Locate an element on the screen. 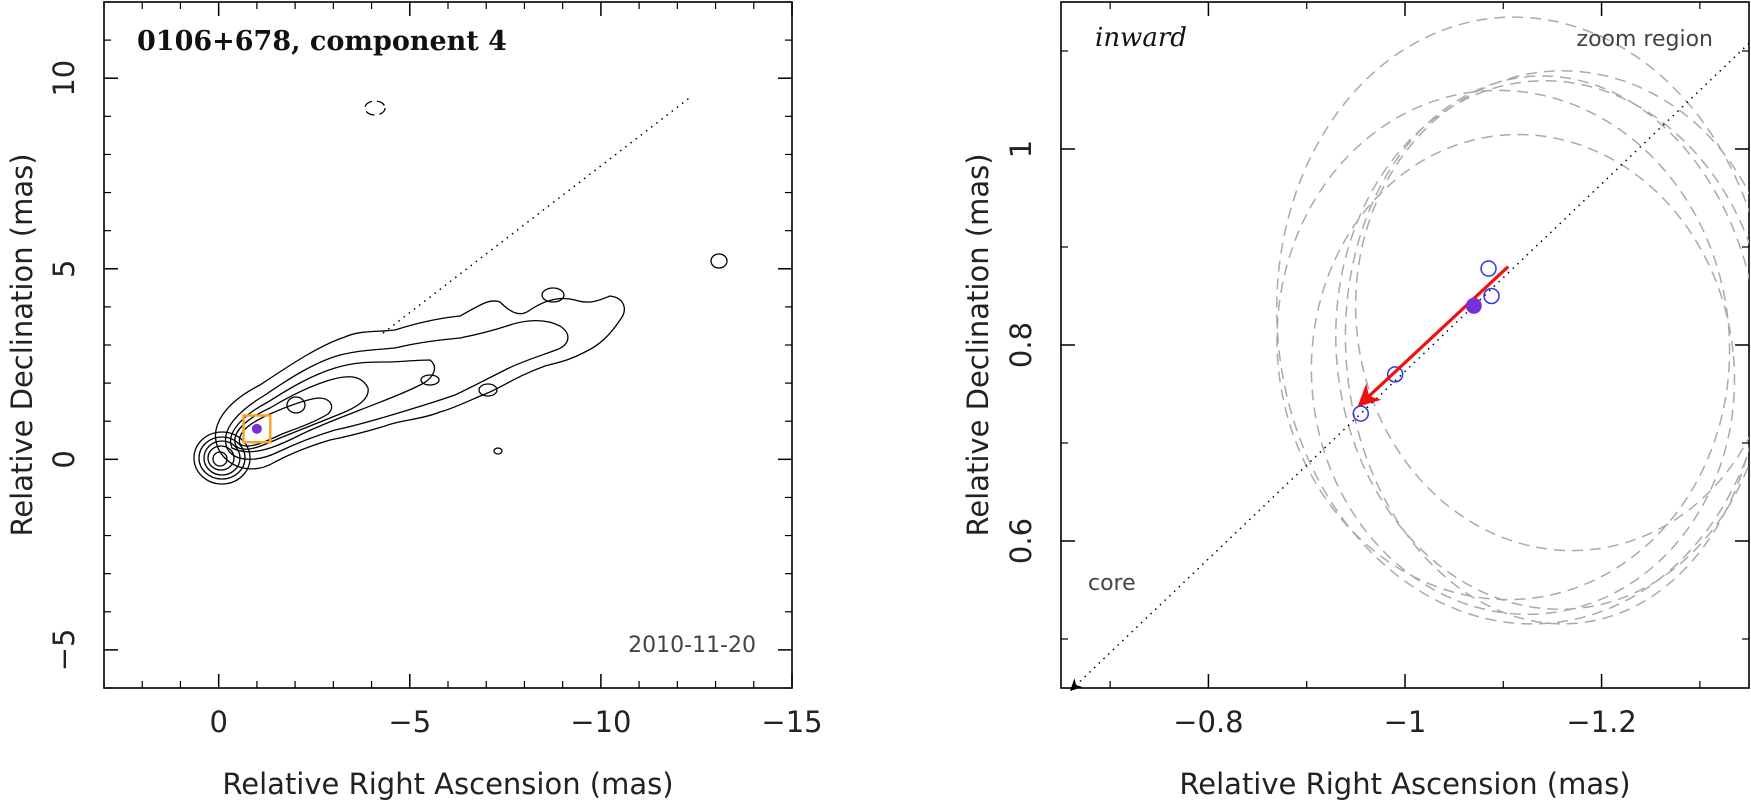 The image size is (1751, 809). component-marker is located at coordinates (256, 428).